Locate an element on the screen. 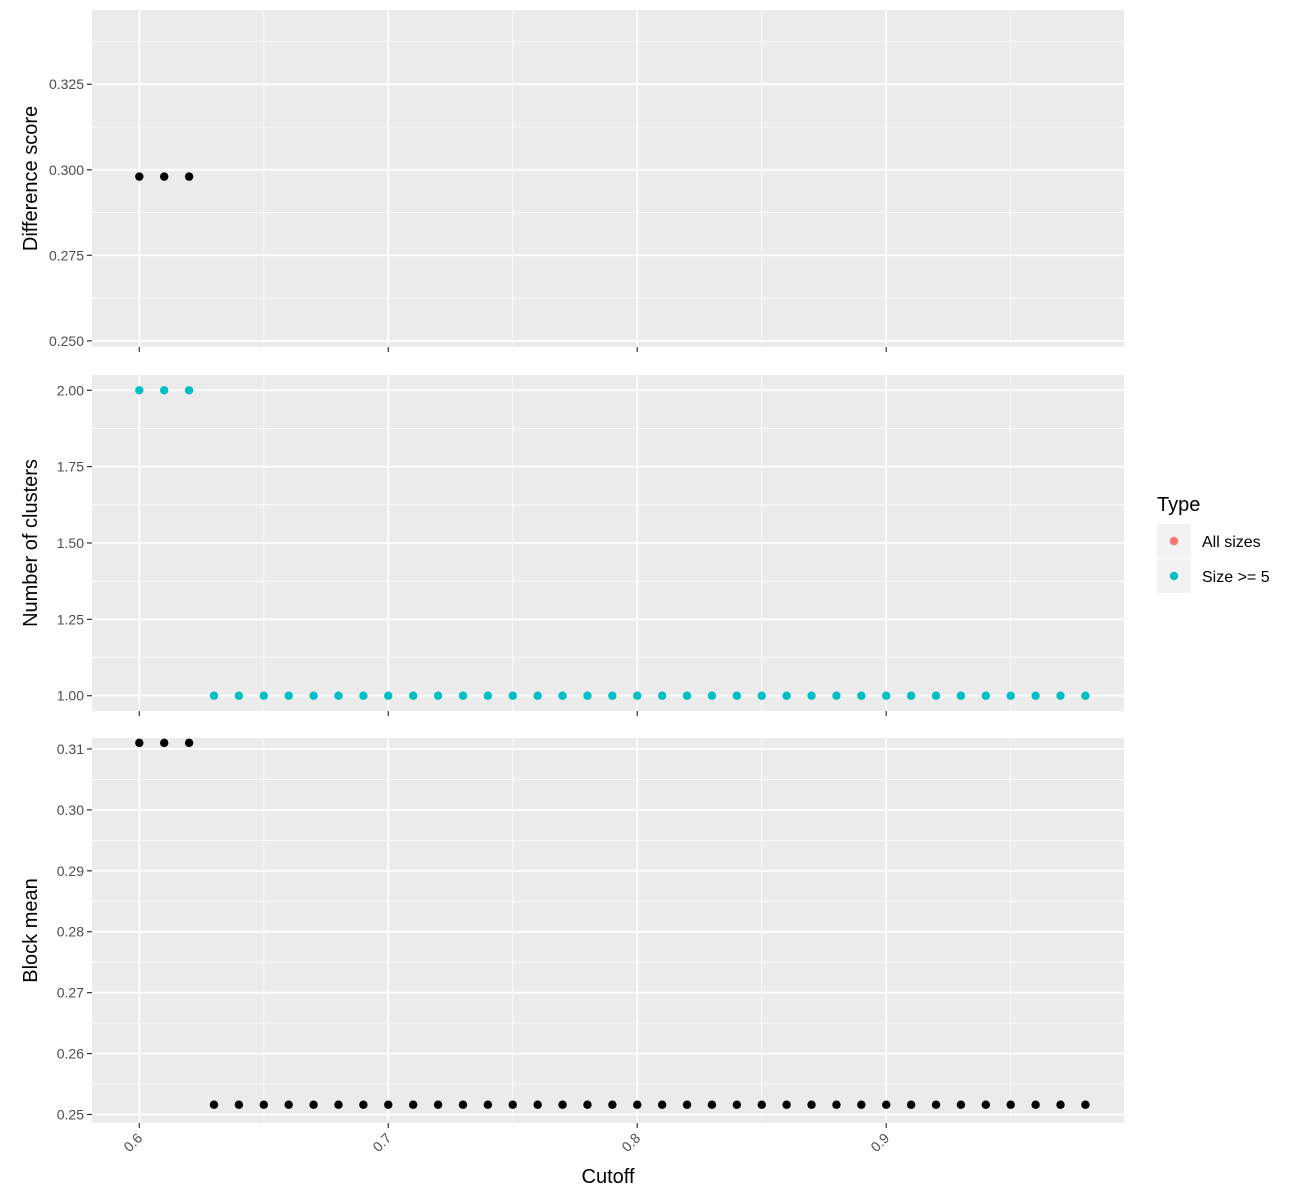 This screenshot has width=1300, height=1200. y-tick-label: 0.25 is located at coordinates (70, 1114).